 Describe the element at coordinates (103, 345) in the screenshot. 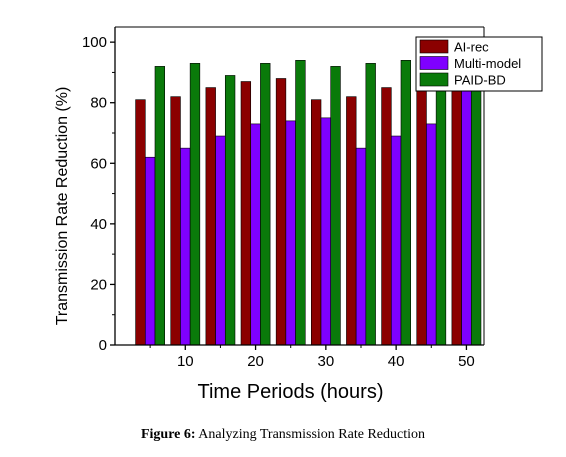

I see `y-tick-label: 0` at that location.